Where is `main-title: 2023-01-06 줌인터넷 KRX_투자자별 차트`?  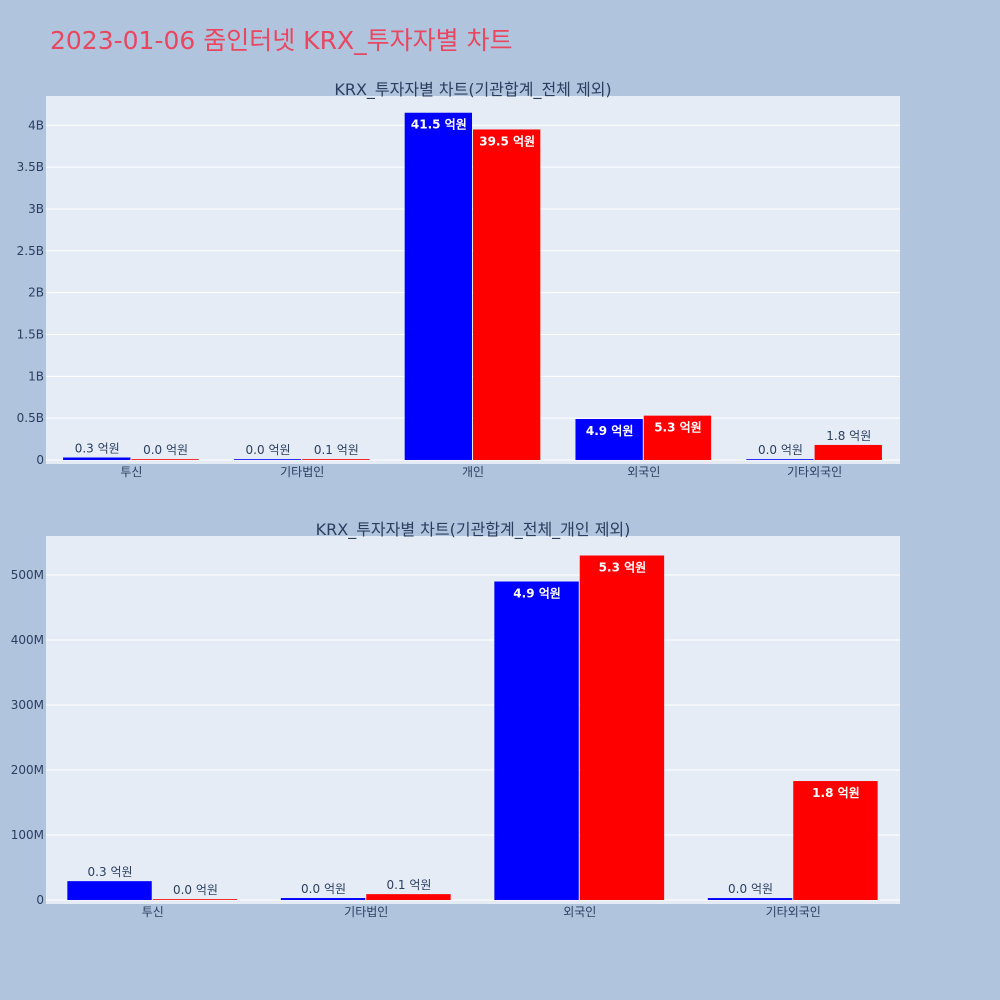 main-title: 2023-01-06 줌인터넷 KRX_투자자별 차트 is located at coordinates (281, 40).